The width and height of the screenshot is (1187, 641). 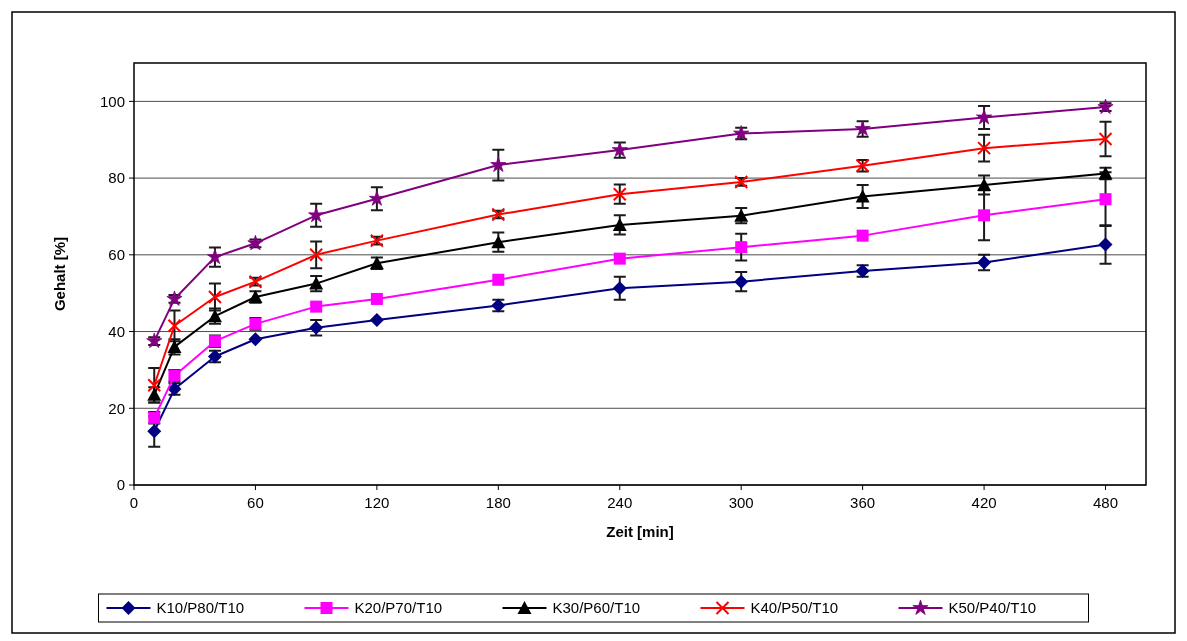 What do you see at coordinates (596, 608) in the screenshot?
I see `legend-label: K30/P60/T10` at bounding box center [596, 608].